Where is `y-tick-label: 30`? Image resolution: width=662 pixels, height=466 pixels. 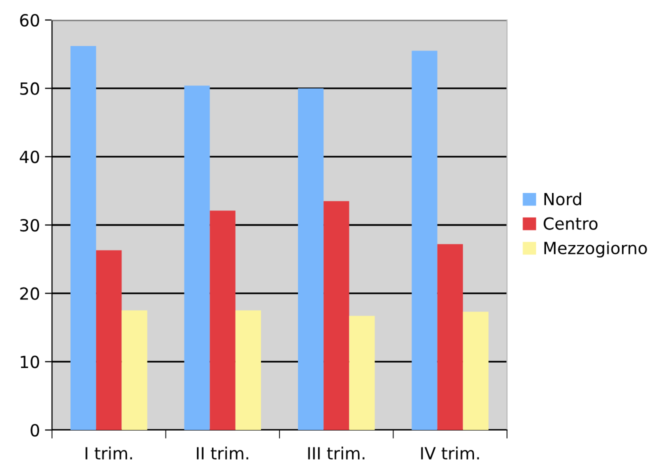
y-tick-label: 30 is located at coordinates (30, 225).